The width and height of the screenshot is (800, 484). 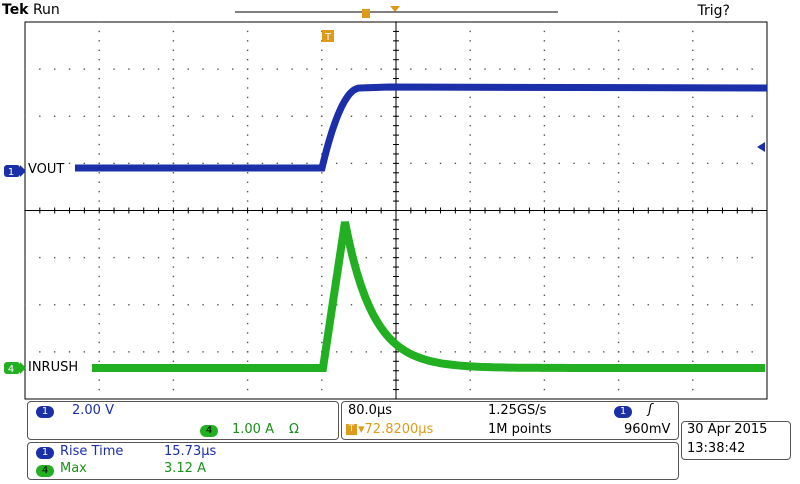 I want to click on trigger-point-arrow, so click(x=395, y=9).